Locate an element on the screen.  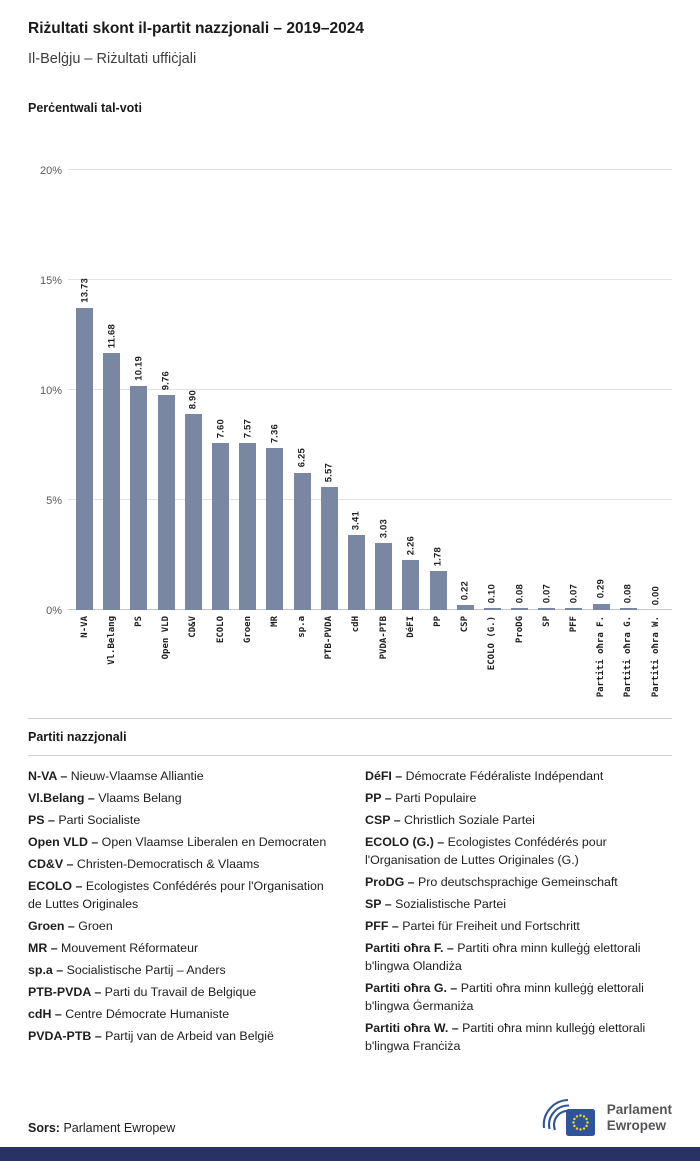
bar-cell: 3.03 is located at coordinates (383, 390).